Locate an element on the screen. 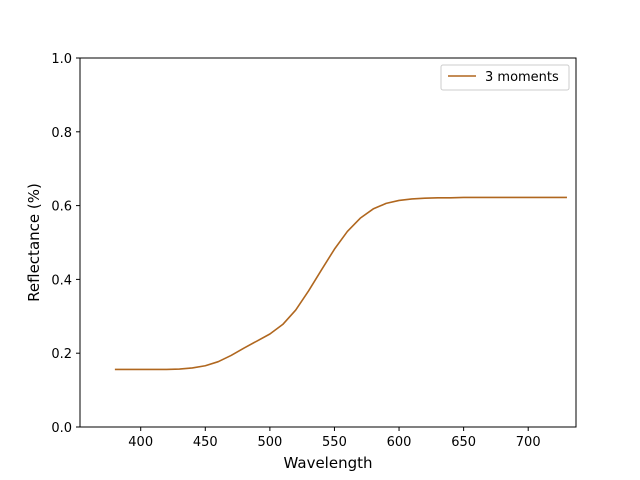 The height and width of the screenshot is (480, 640). legend: 3 moments is located at coordinates (505, 77).